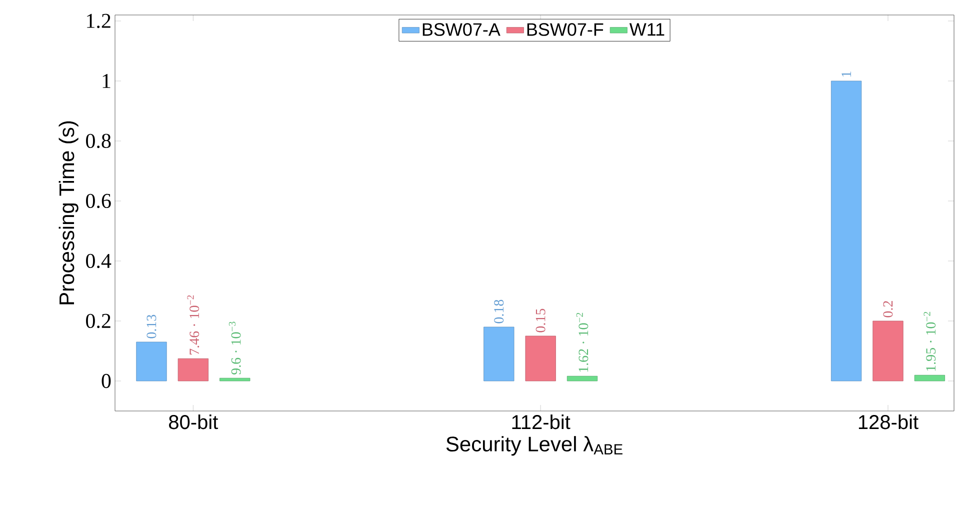  What do you see at coordinates (106, 381) in the screenshot?
I see `y-tick-label: 0` at bounding box center [106, 381].